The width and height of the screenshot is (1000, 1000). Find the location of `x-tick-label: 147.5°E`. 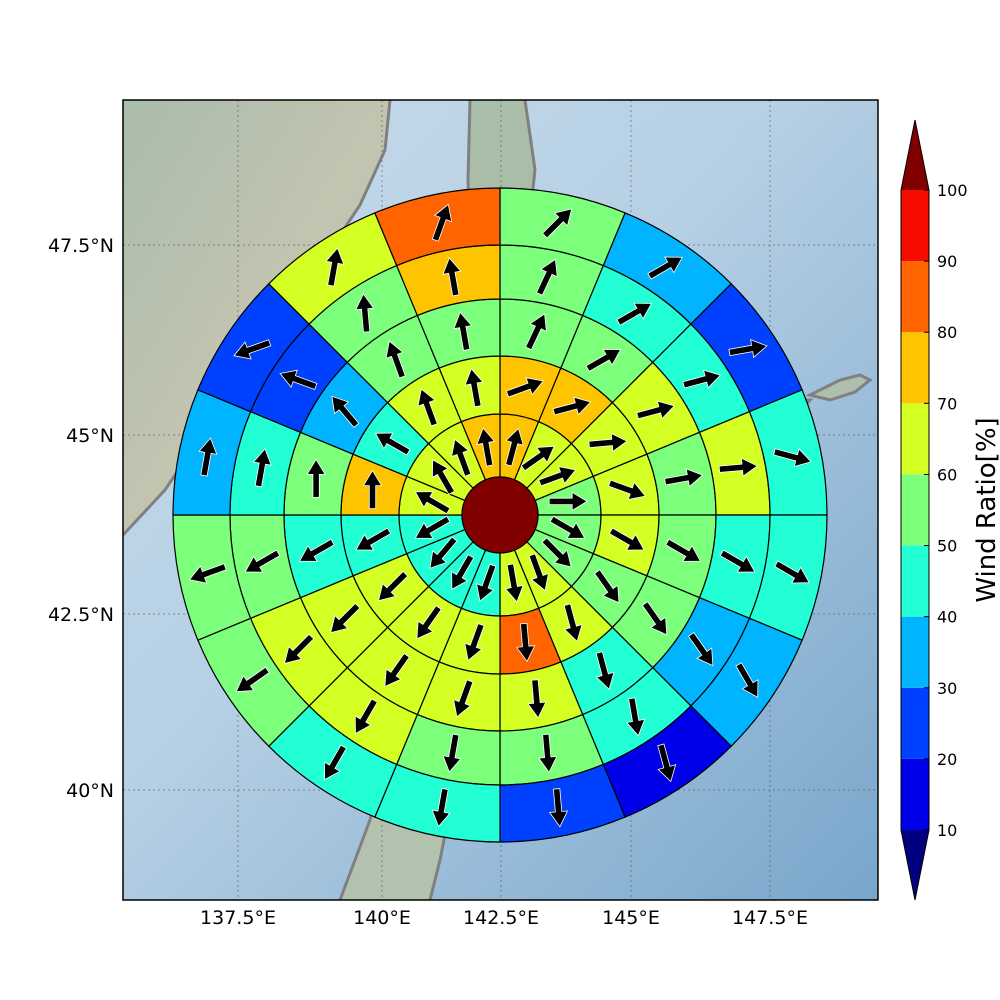

x-tick-label: 147.5°E is located at coordinates (770, 918).